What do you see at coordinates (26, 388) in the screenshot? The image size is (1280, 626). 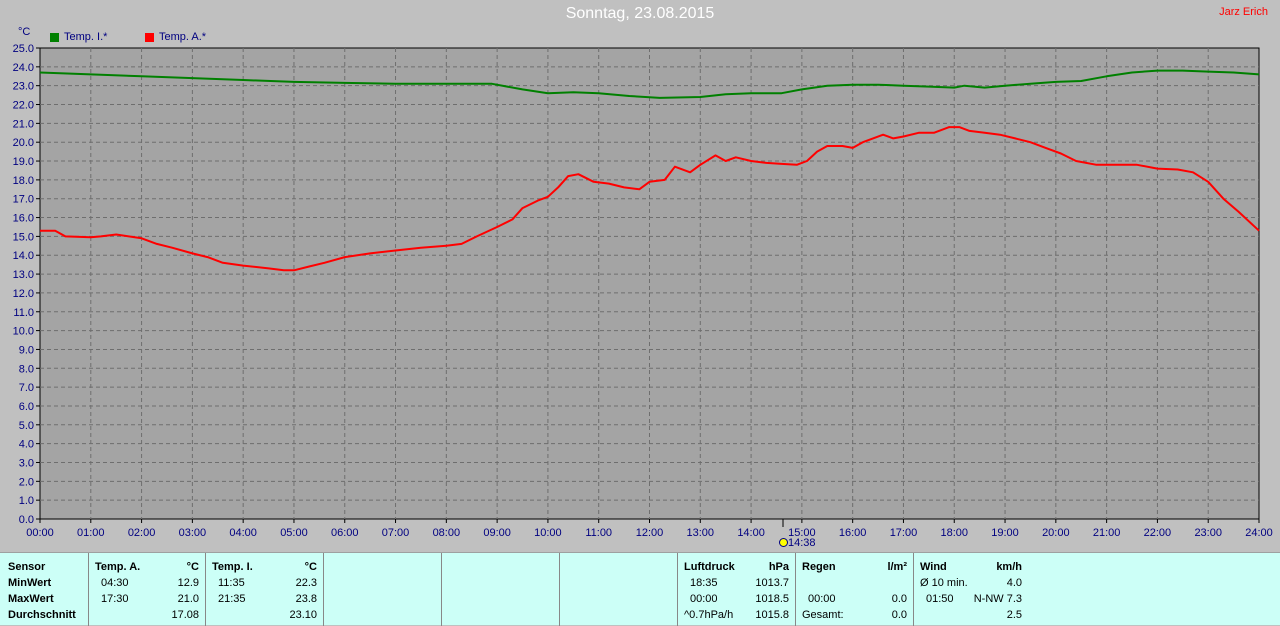 I see `y-tick-label: 7.0` at bounding box center [26, 388].